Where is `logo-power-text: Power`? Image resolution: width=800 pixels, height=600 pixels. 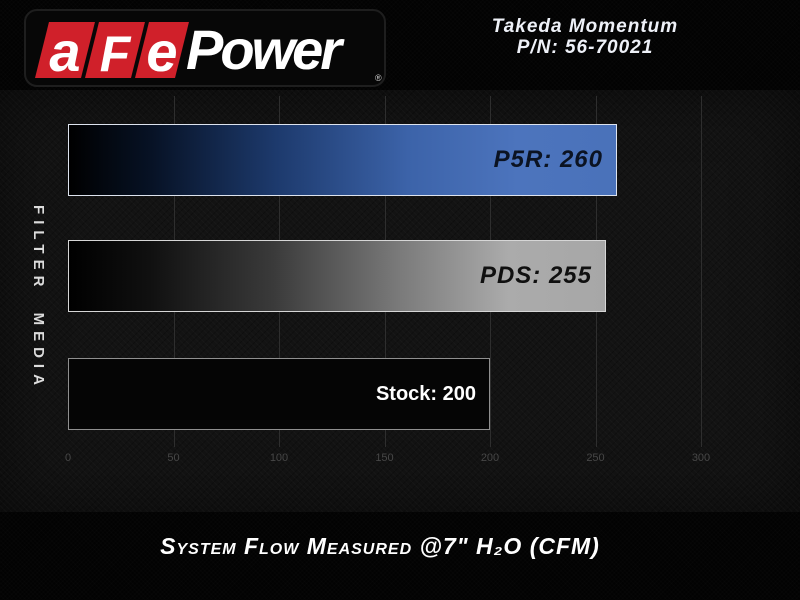
logo-power-text: Power is located at coordinates (264, 49).